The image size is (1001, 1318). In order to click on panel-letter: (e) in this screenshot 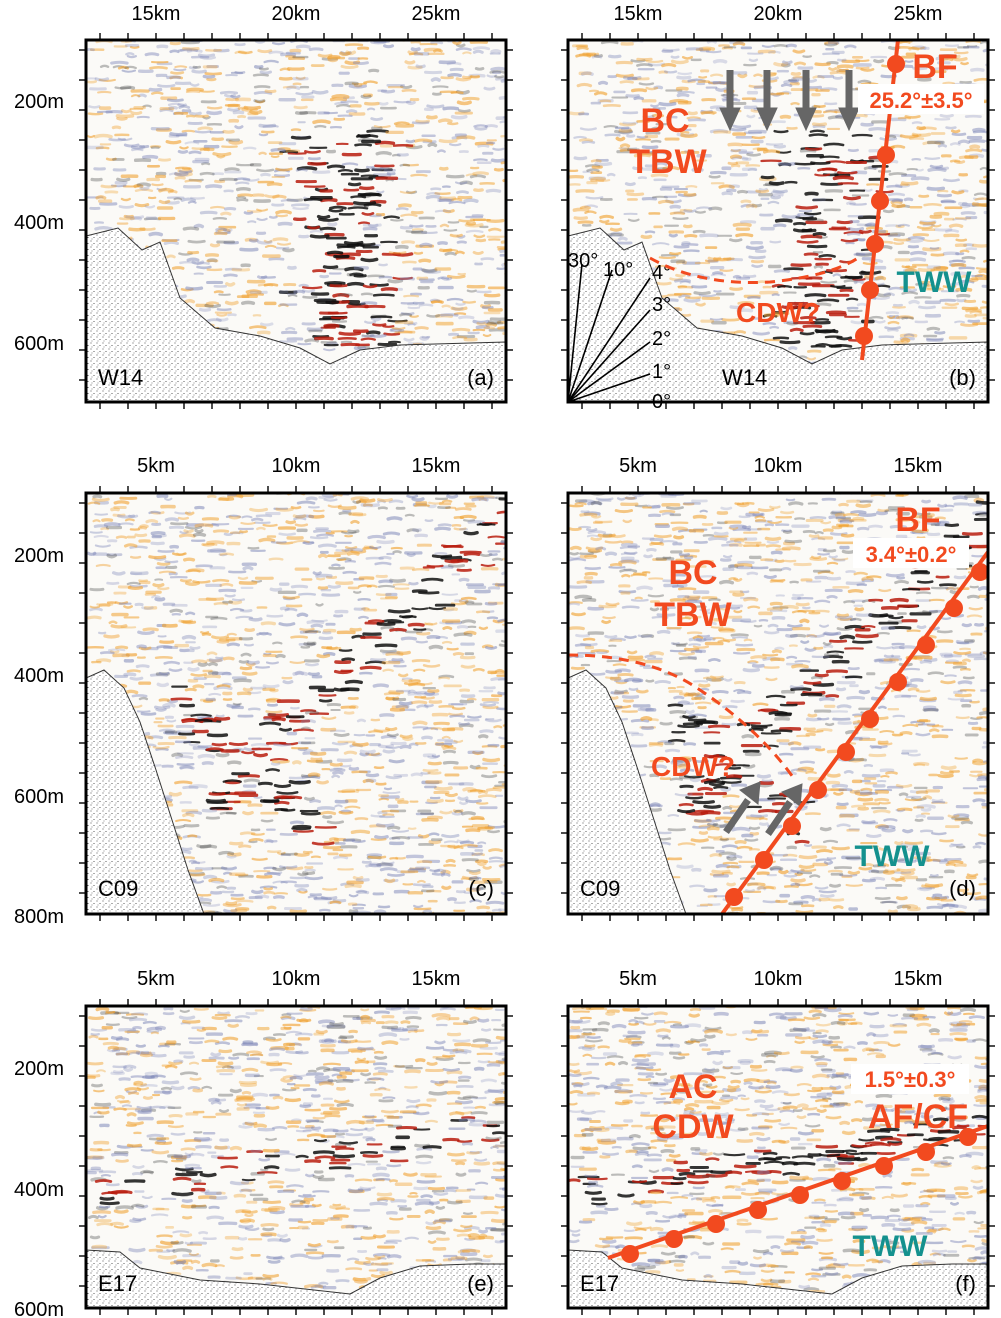, I will do `click(480, 1283)`.